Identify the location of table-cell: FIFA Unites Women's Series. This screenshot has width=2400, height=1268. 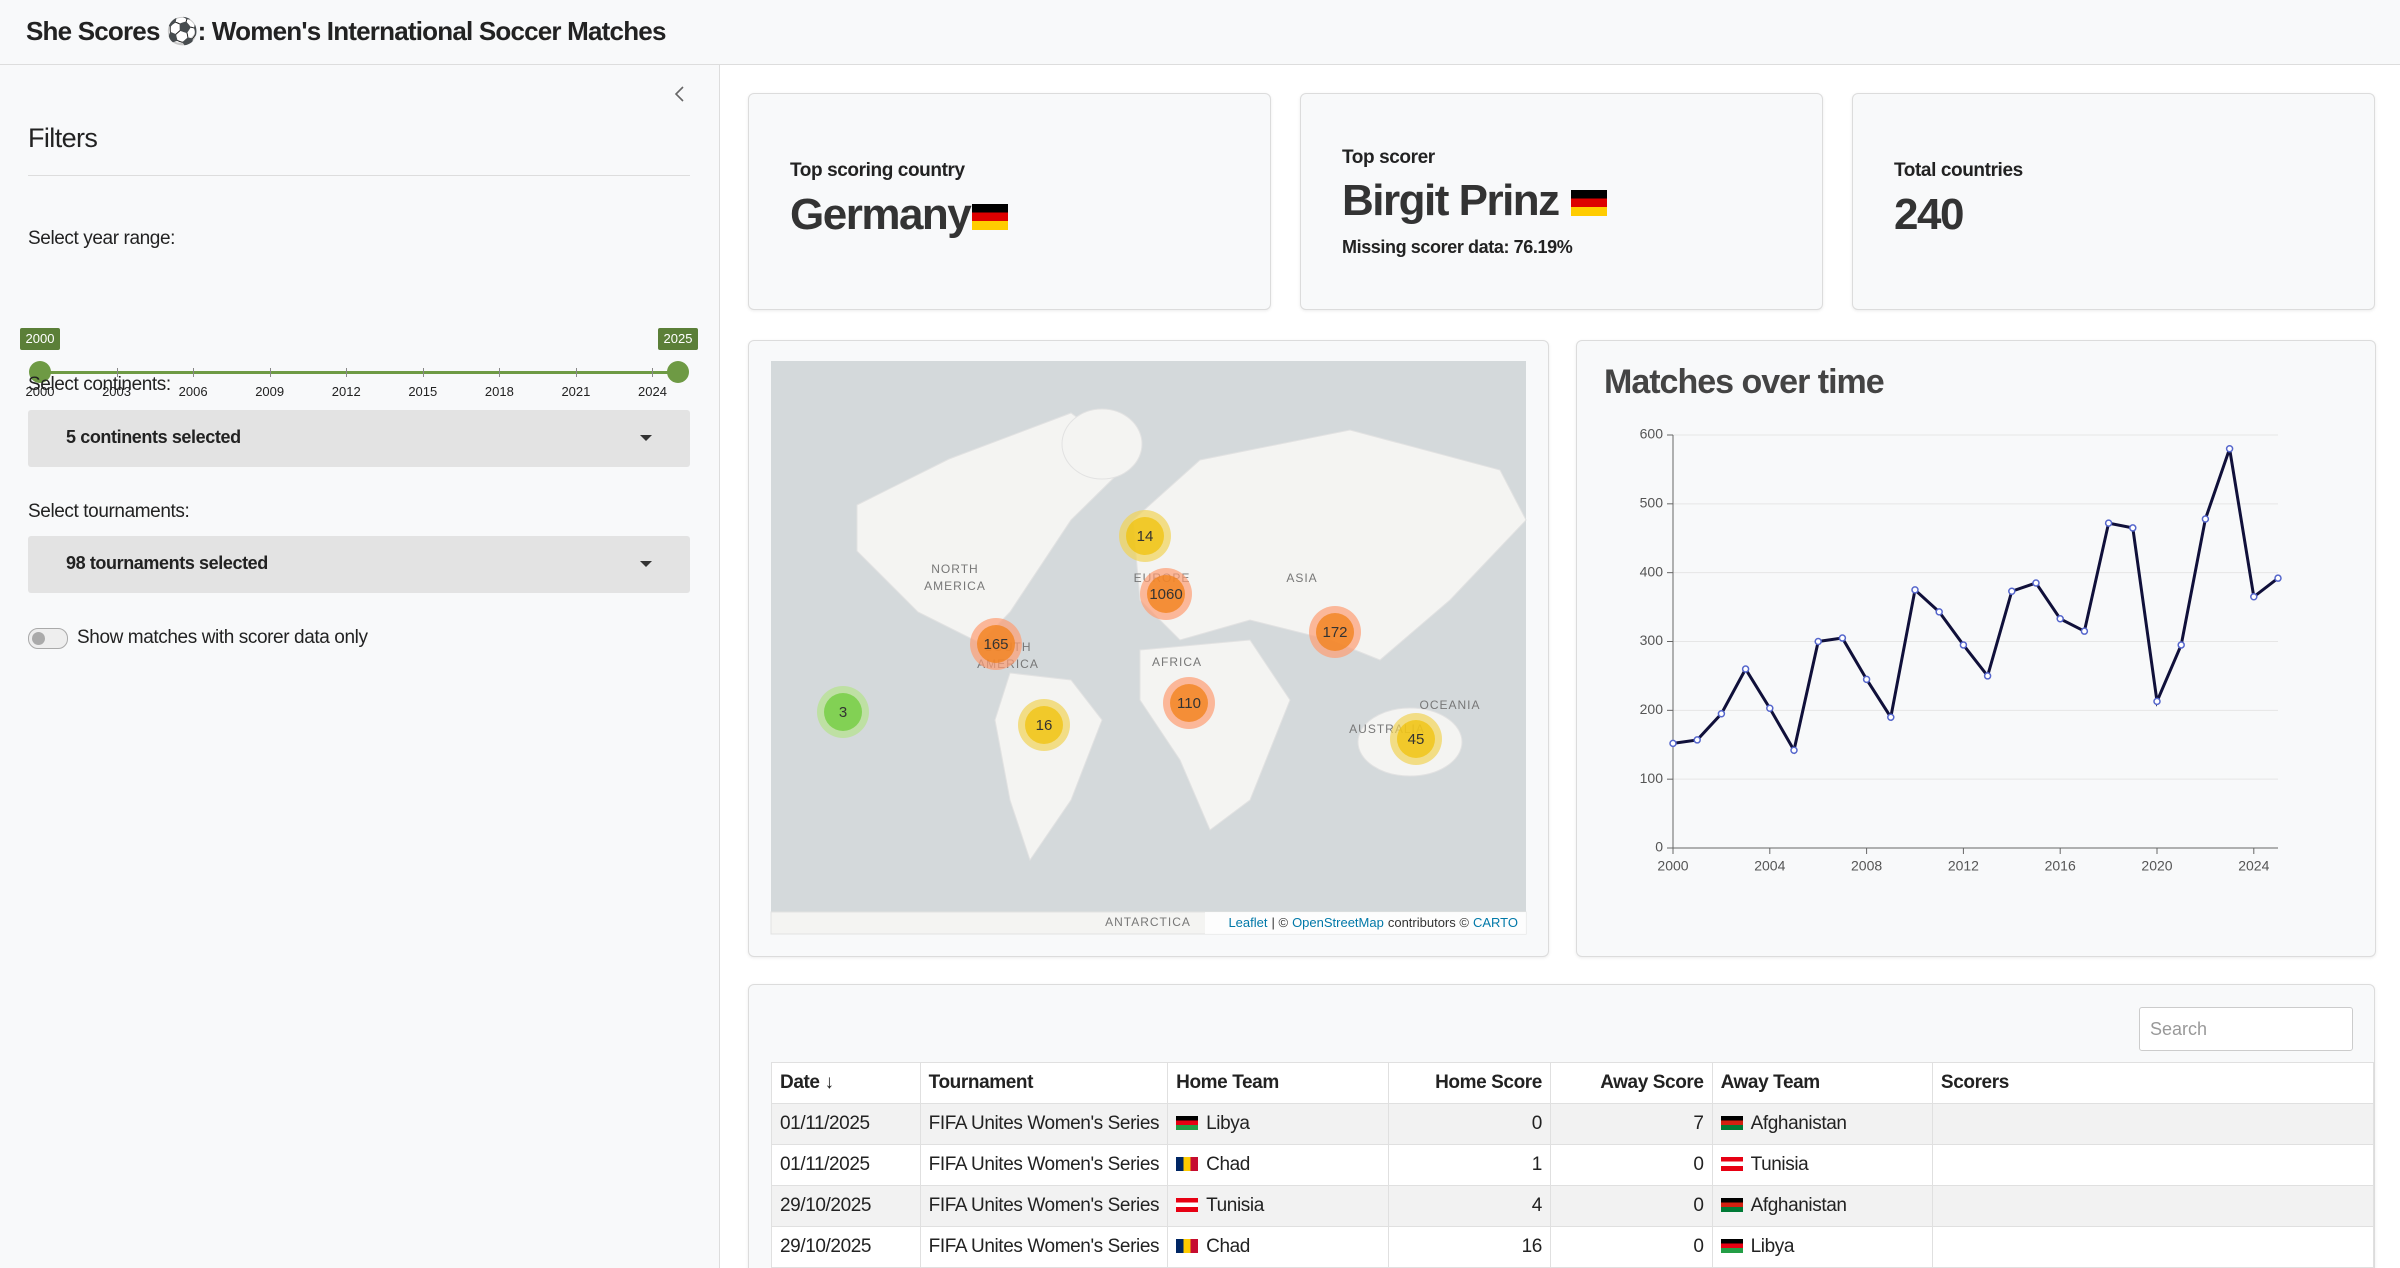
(1043, 1124).